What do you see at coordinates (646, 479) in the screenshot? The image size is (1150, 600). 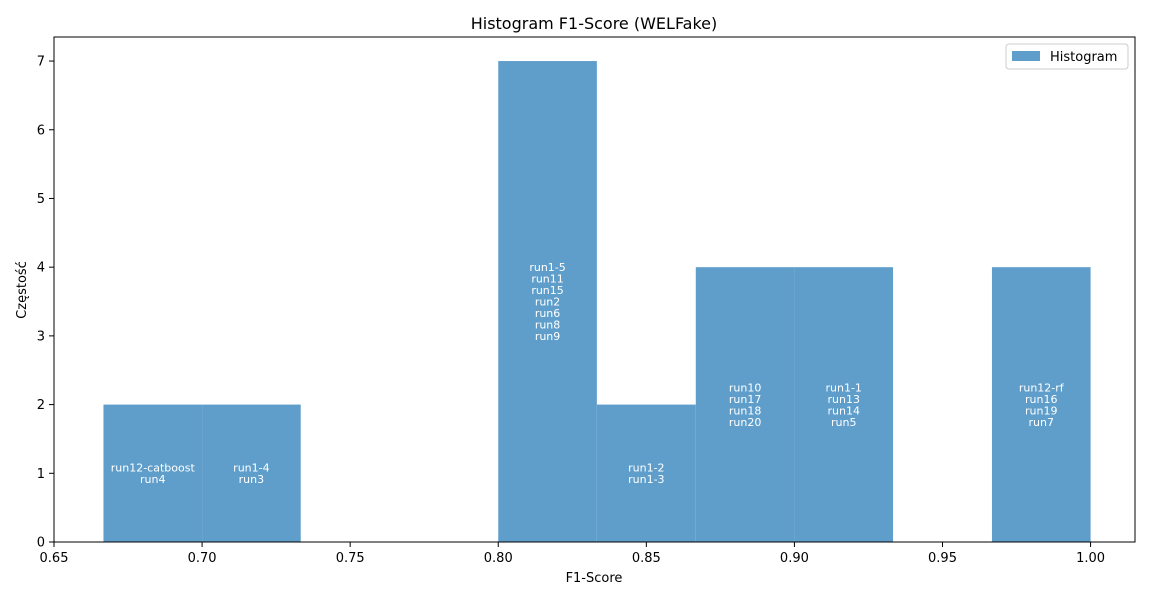 I see `bar-run-label: run1-3` at bounding box center [646, 479].